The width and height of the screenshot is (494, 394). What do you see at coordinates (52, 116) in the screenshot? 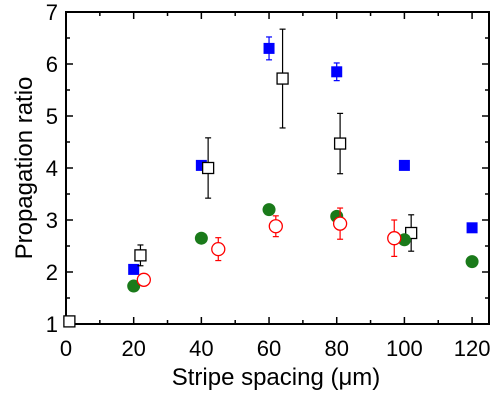
I see `y-tick-label: 5` at bounding box center [52, 116].